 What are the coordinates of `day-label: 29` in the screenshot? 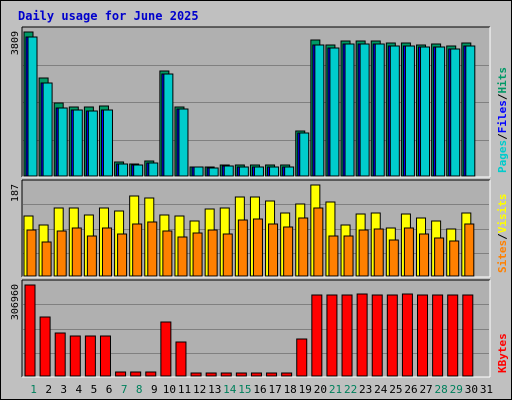 It's located at (456, 389).